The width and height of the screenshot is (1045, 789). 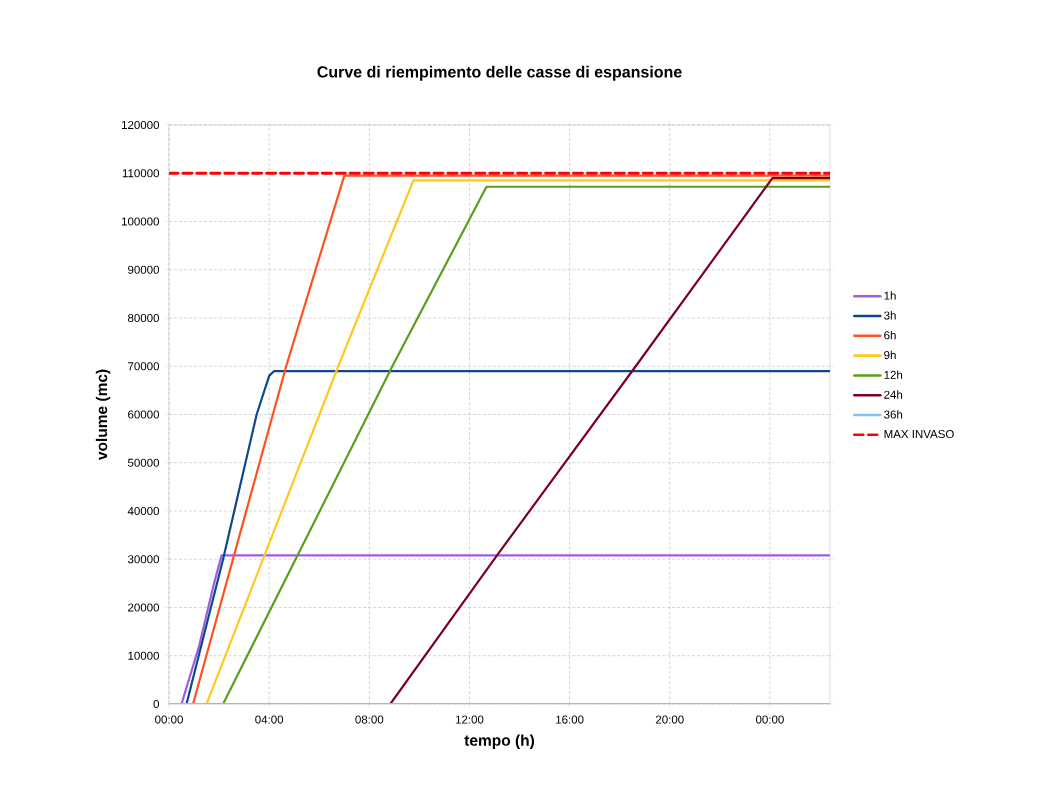 I want to click on legend-label: 3h, so click(x=890, y=315).